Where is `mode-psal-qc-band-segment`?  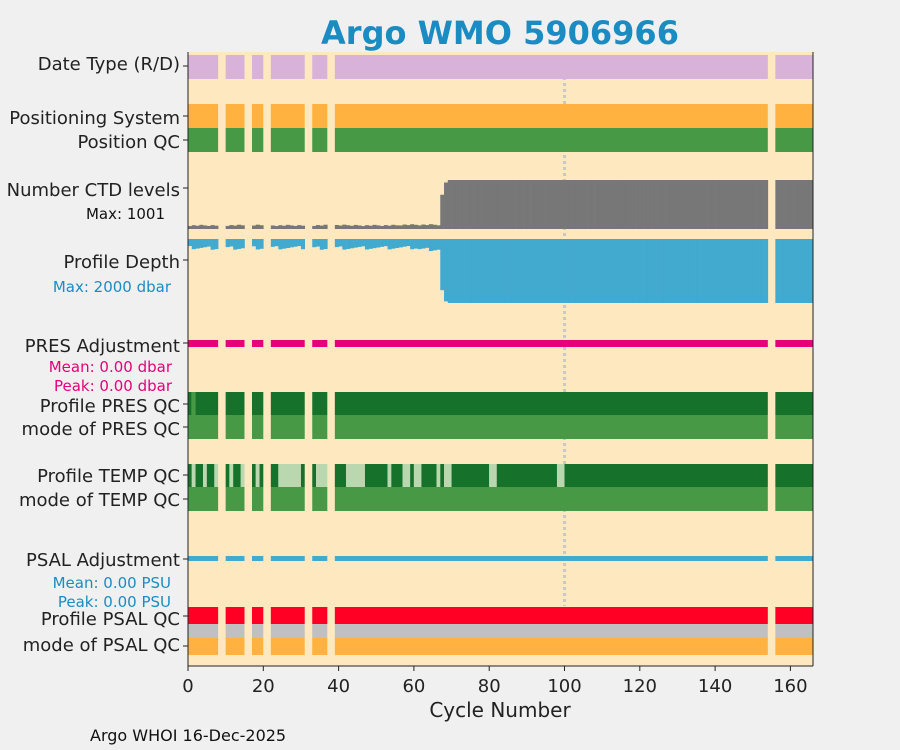 mode-psal-qc-band-segment is located at coordinates (258, 646).